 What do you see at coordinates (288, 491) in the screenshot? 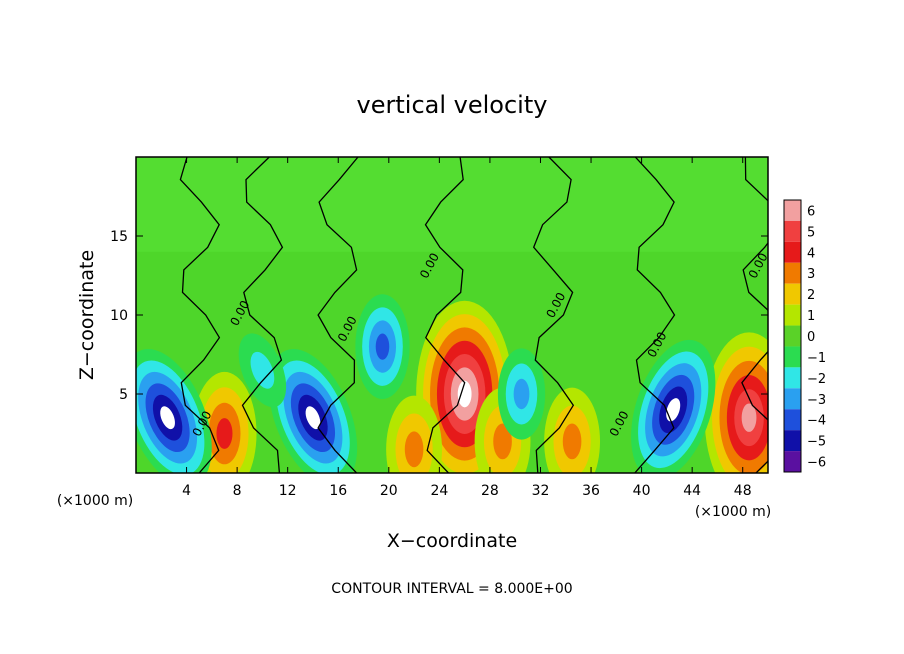
I see `x-tick-label: 12` at bounding box center [288, 491].